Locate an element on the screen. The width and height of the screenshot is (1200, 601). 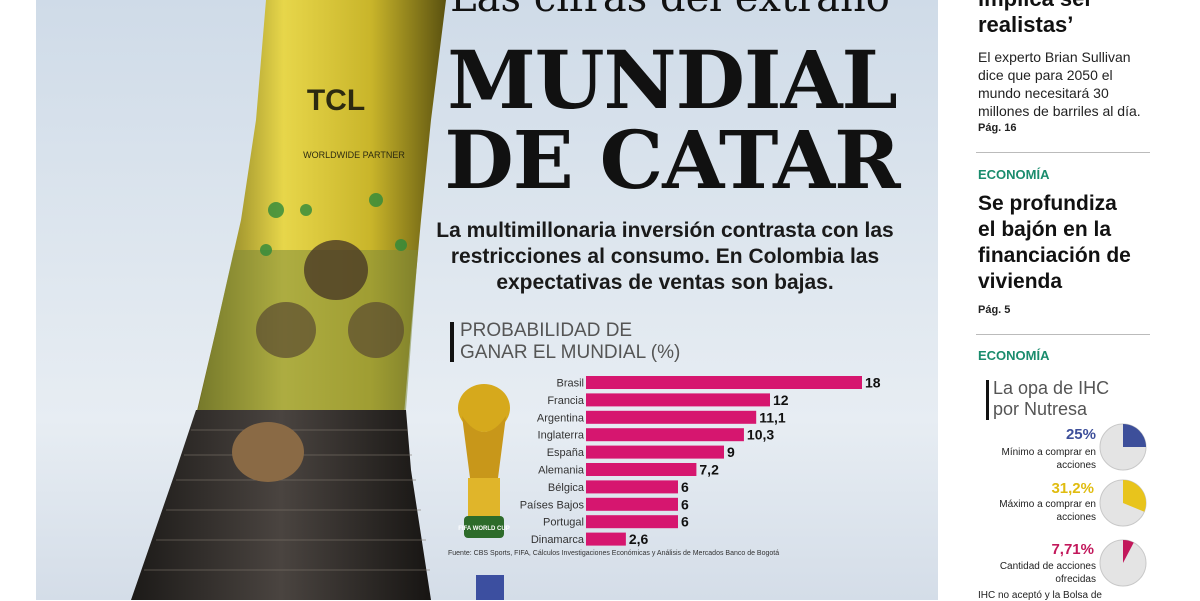
sidebar-top-headline-line-2: realistas’ is located at coordinates (1026, 24).